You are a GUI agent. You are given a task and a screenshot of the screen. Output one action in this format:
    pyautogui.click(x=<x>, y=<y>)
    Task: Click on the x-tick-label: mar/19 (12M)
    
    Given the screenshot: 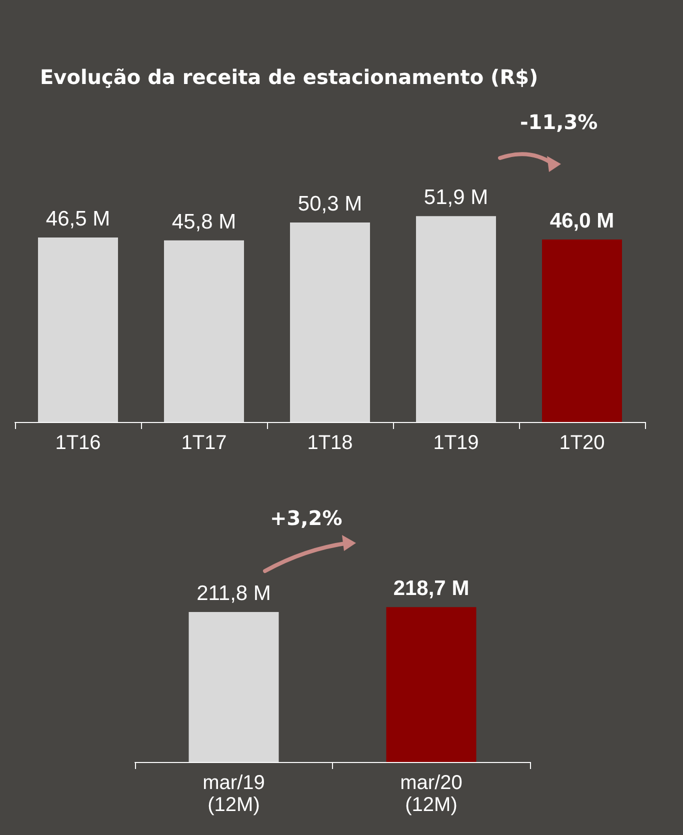 What is the action you would take?
    pyautogui.click(x=233, y=794)
    